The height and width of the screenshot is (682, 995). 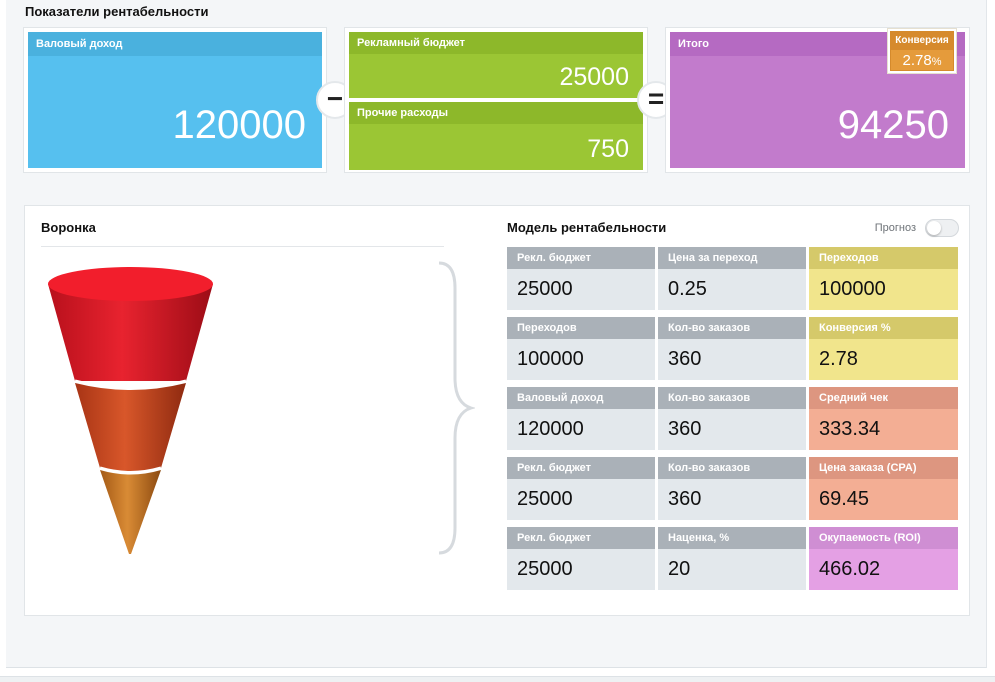 I want to click on gross-income-body: 120000, so click(x=175, y=112).